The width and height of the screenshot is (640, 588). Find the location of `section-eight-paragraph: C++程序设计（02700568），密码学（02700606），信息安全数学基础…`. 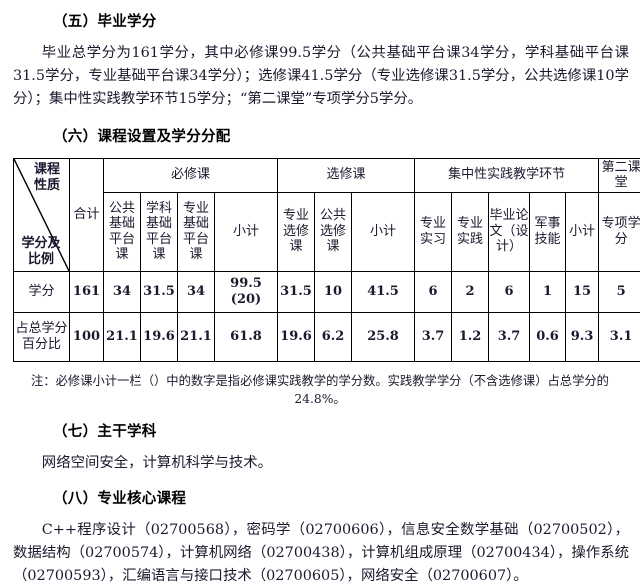

section-eight-paragraph: C++程序设计（02700568），密码学（02700606），信息安全数学基础… is located at coordinates (320, 553).